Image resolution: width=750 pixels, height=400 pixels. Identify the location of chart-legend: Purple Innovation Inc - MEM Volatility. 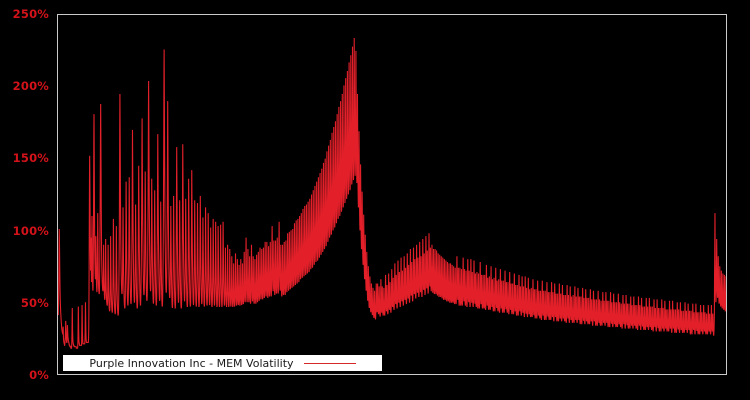
(222, 363).